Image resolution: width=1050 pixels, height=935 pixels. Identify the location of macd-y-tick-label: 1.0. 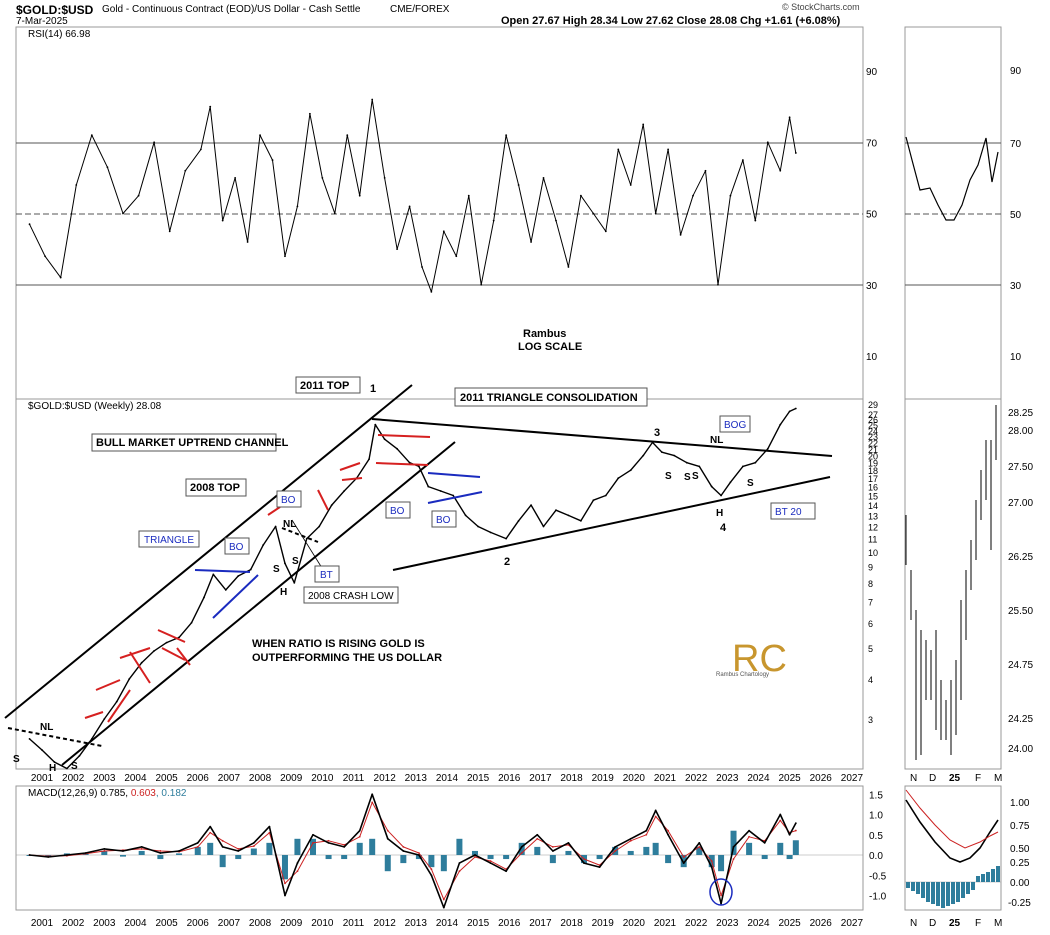
(876, 816).